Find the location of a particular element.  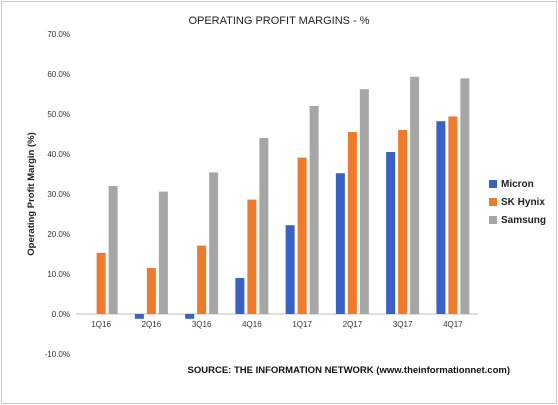

bar-samsung-2q16 is located at coordinates (163, 252).